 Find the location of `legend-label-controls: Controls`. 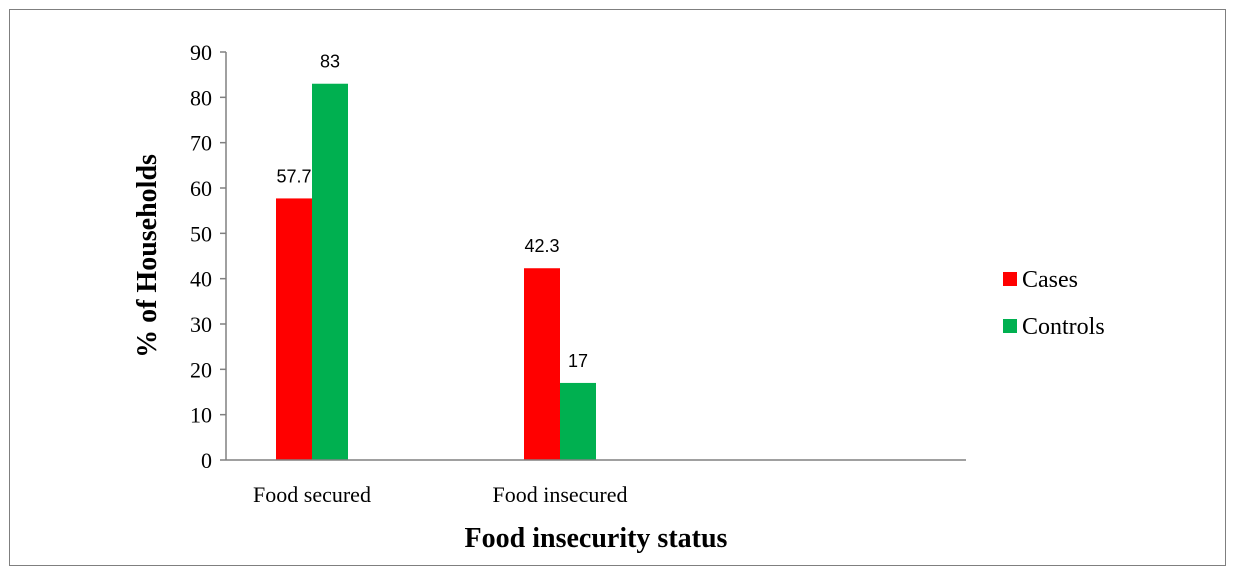

legend-label-controls: Controls is located at coordinates (1063, 327).